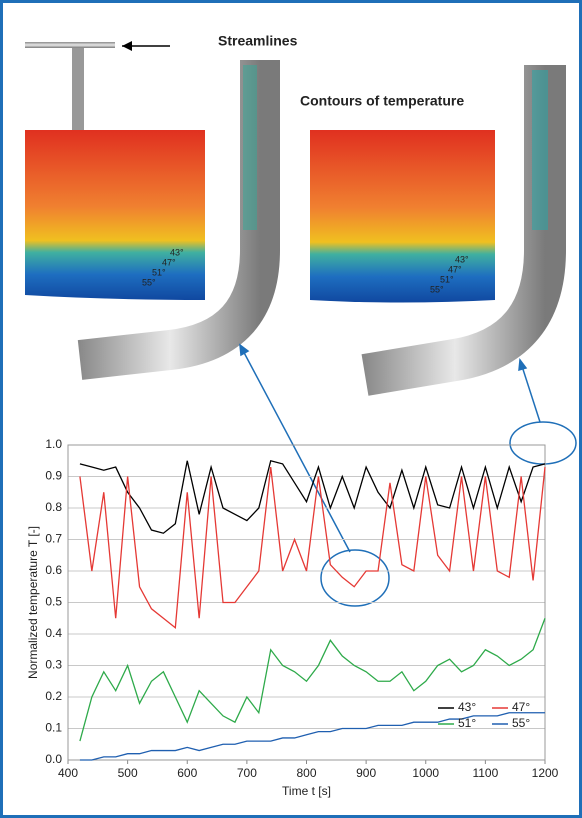 This screenshot has width=582, height=818. Describe the element at coordinates (306, 773) in the screenshot. I see `x-tick-label: 800` at that location.